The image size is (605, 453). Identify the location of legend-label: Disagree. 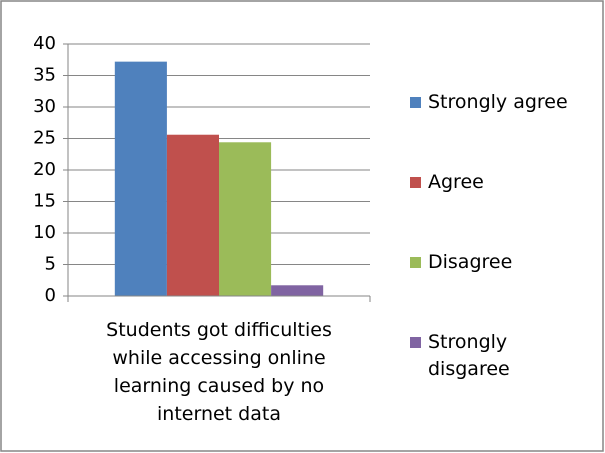
(470, 262).